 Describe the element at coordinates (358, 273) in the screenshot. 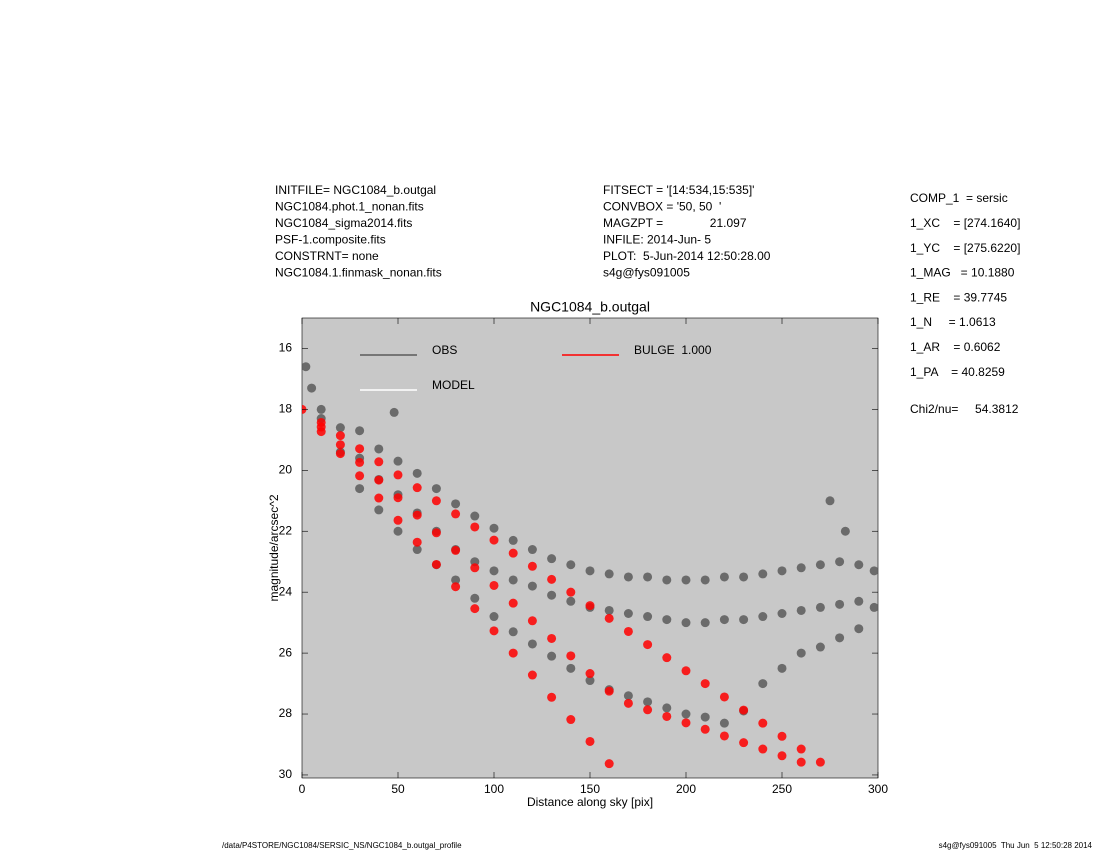

I see `info-left: NGC1084.1.finmask_nonan.fits` at that location.